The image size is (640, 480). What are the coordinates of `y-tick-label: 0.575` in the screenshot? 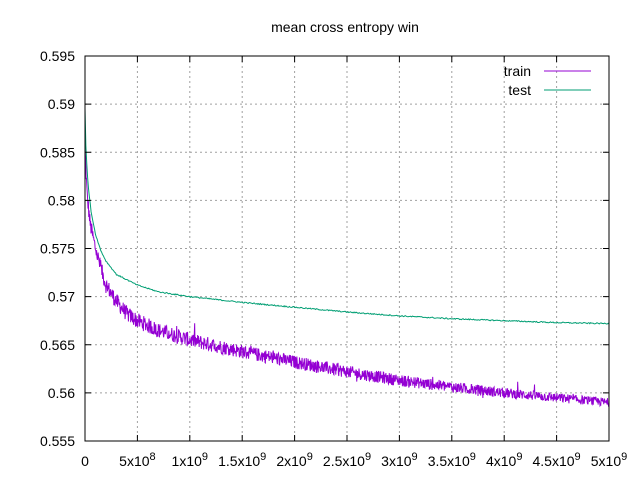 It's located at (57, 249).